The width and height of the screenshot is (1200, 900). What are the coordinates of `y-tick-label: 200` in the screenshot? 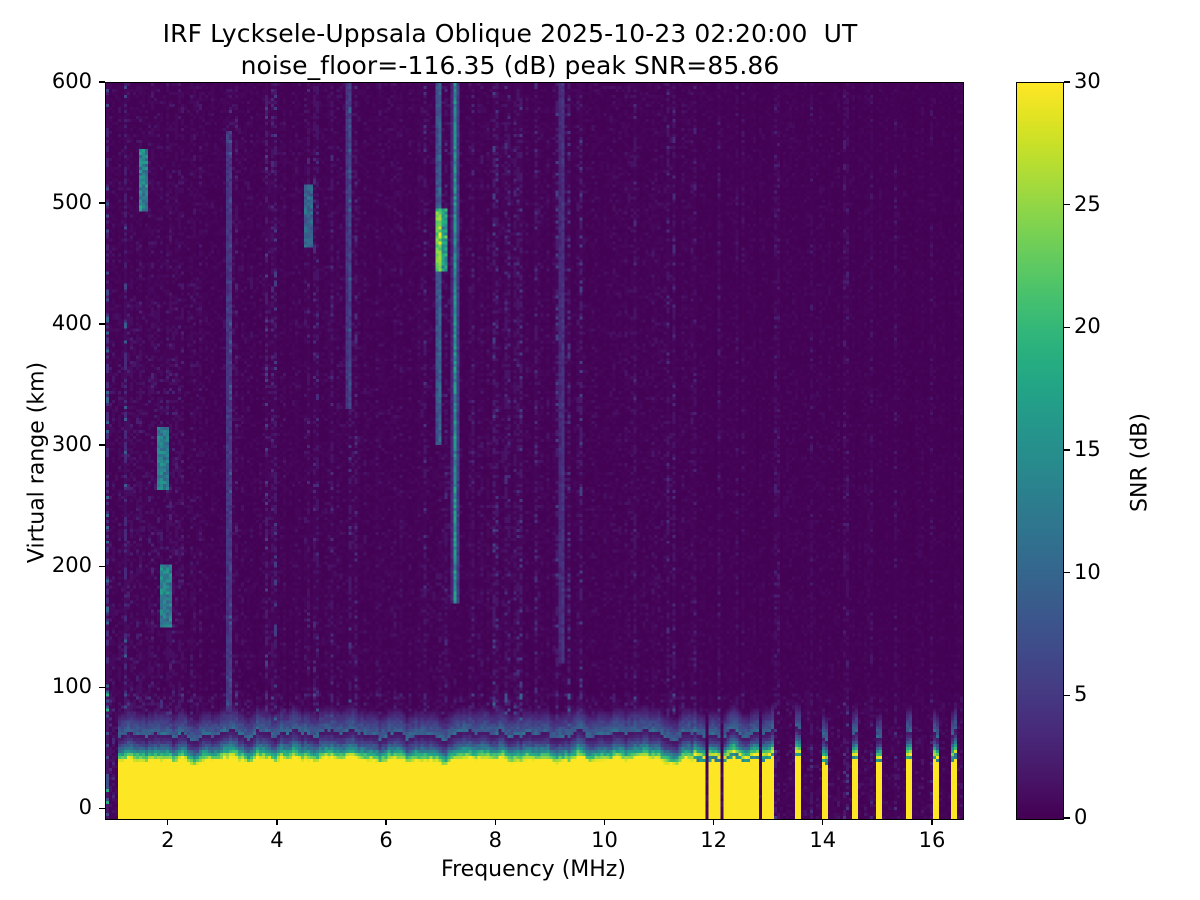 It's located at (71, 565).